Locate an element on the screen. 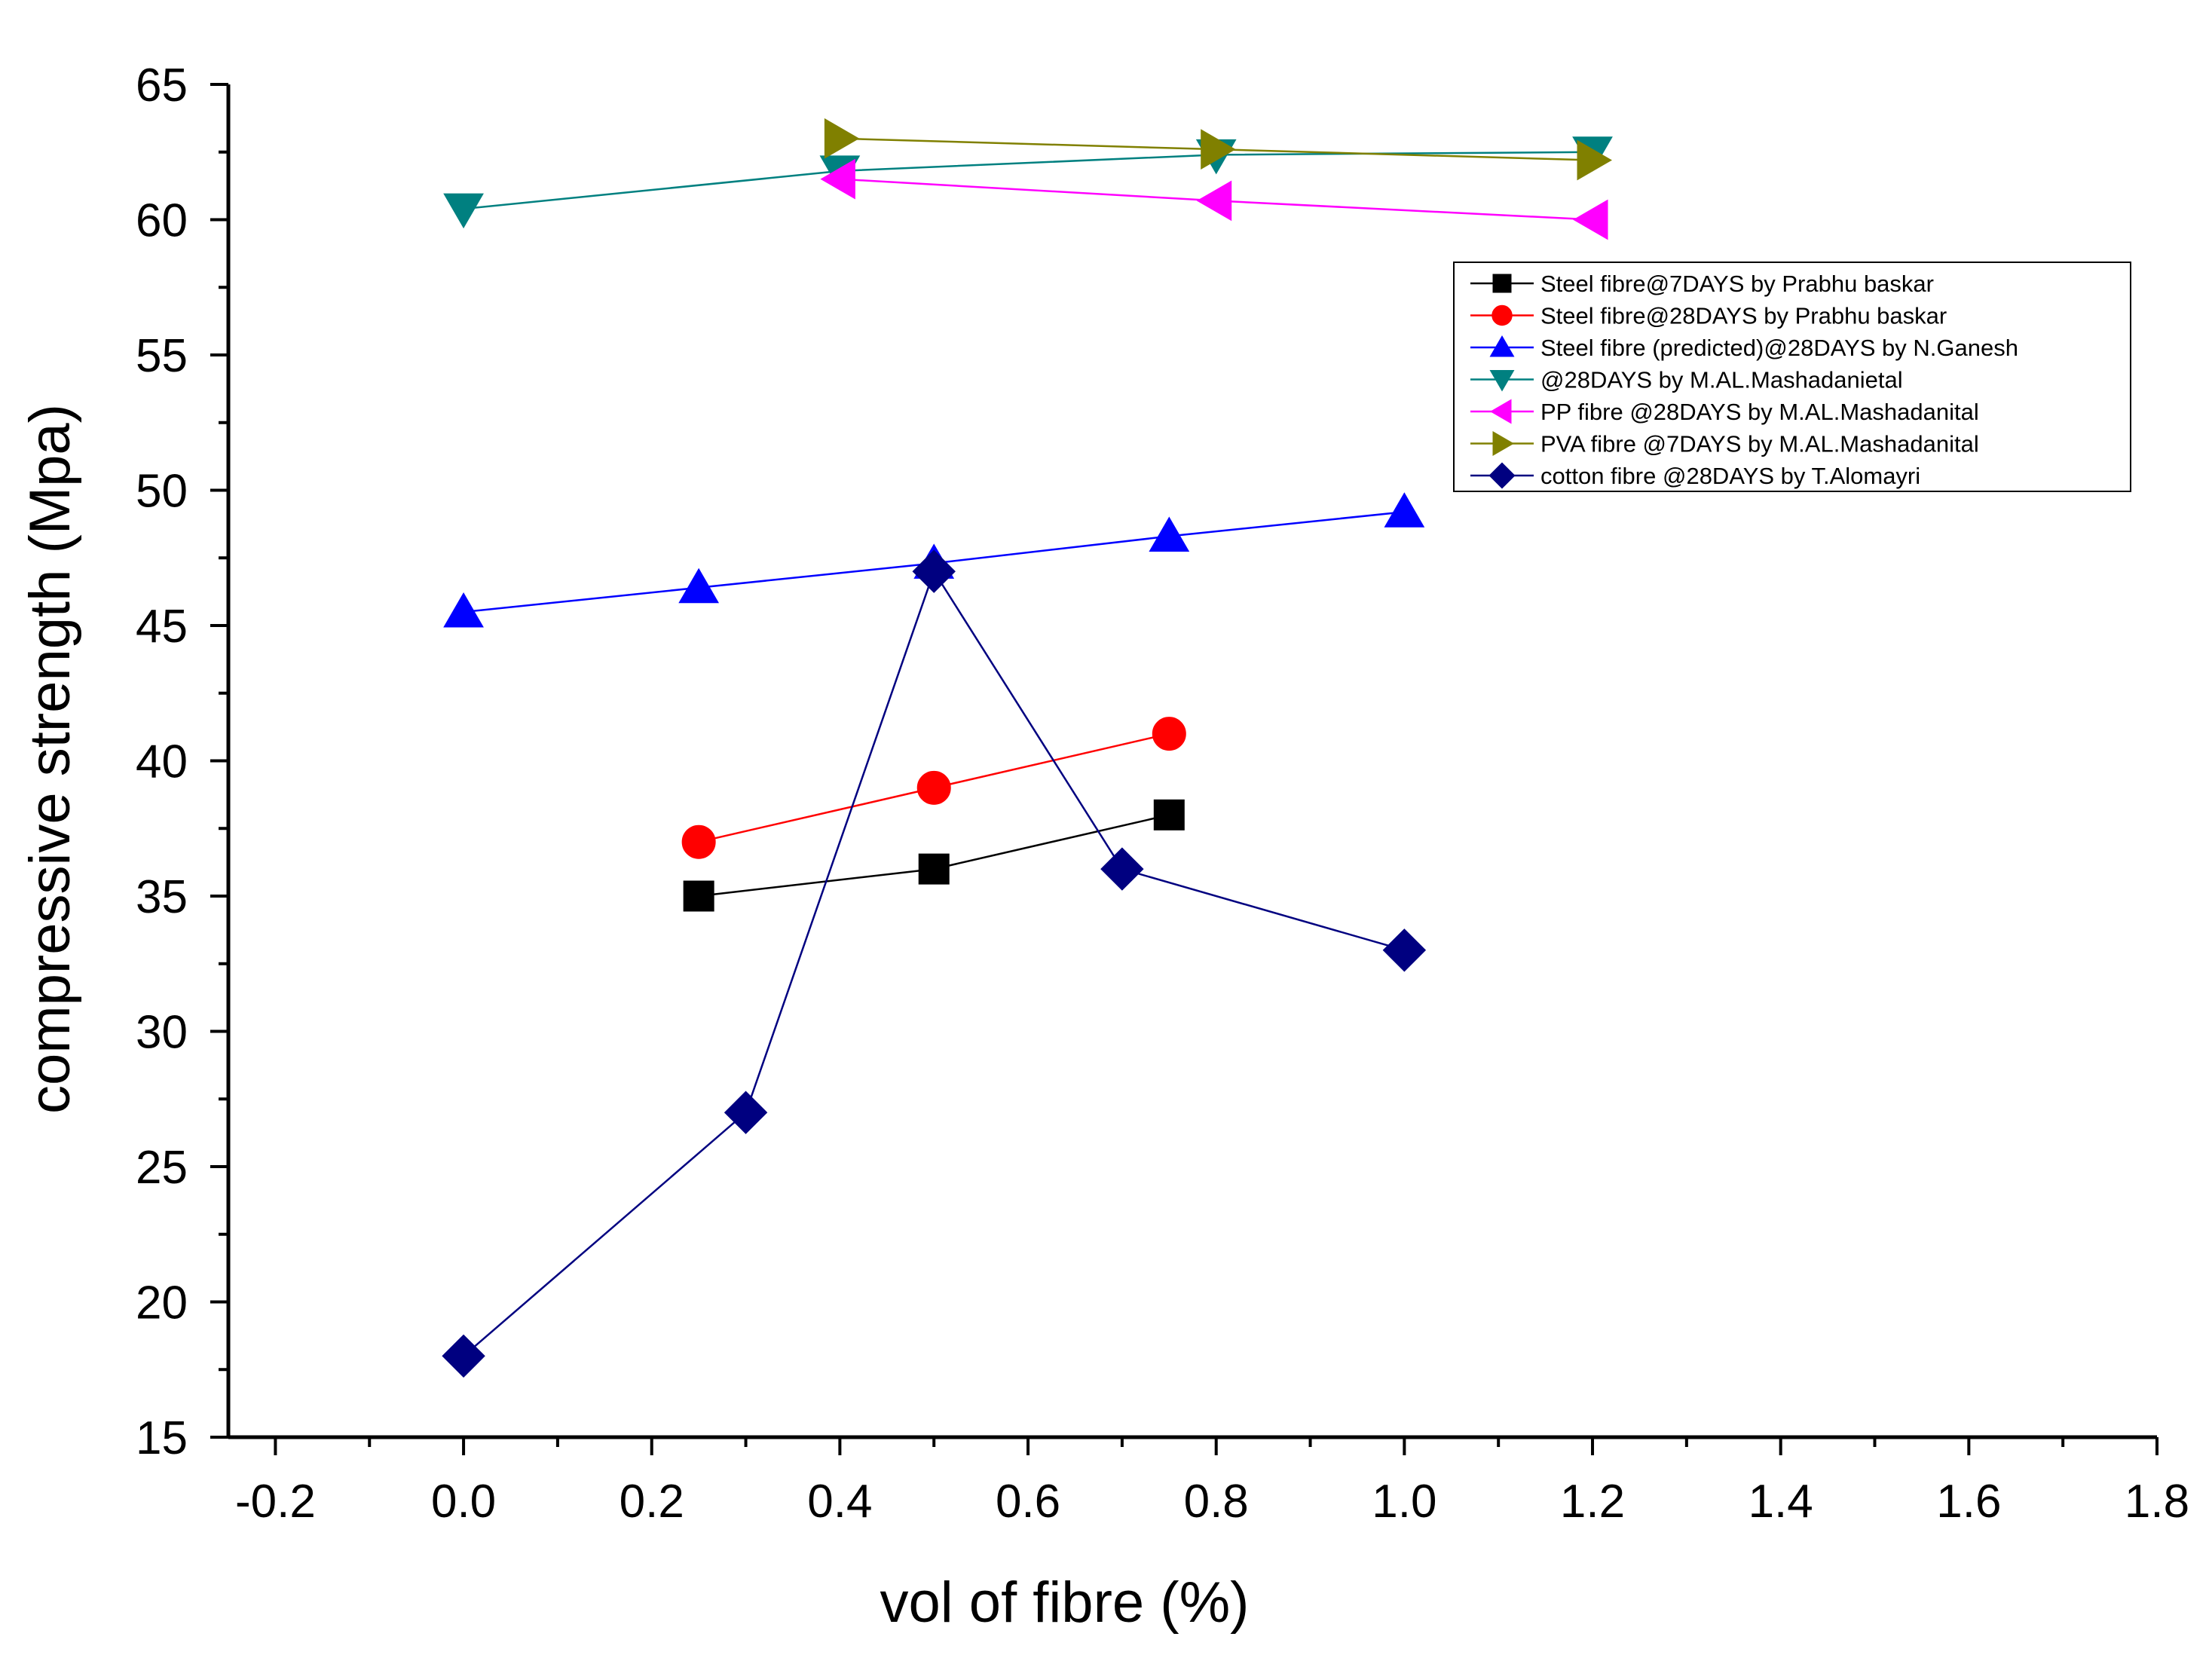  y-tick-label: 60 is located at coordinates (162, 221).